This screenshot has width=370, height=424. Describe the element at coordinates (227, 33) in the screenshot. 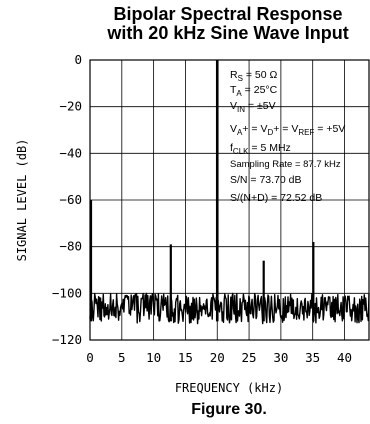

I see `chart-title-line-2: with 20 kHz Sine Wave Input` at that location.